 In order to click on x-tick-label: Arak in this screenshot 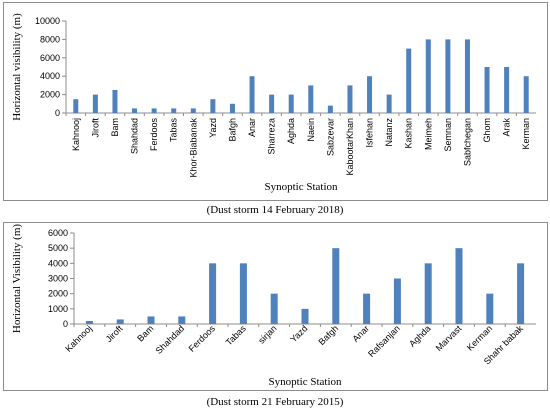, I will do `click(507, 127)`.